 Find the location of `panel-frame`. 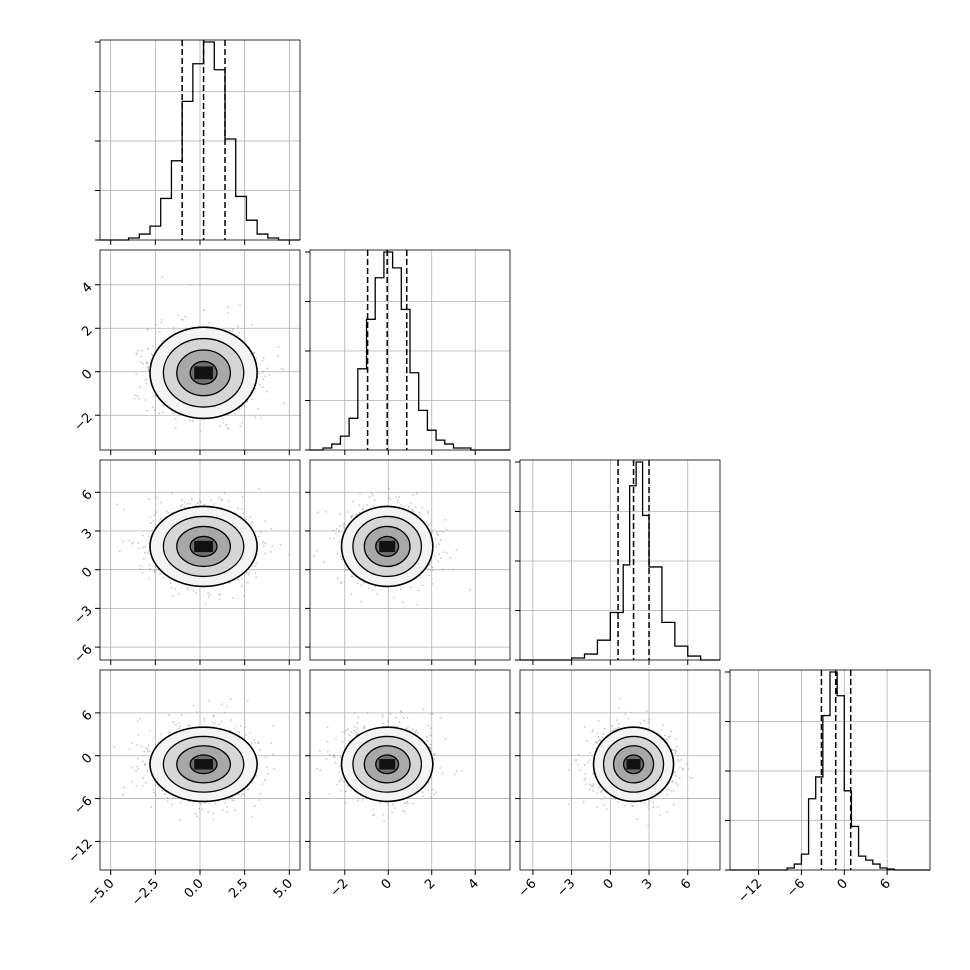

panel-frame is located at coordinates (620, 770).